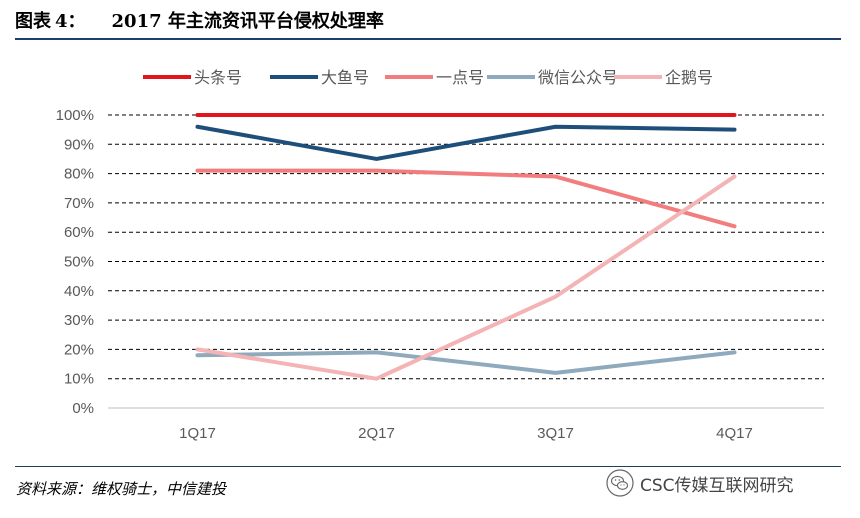 The image size is (860, 518). Describe the element at coordinates (83, 408) in the screenshot. I see `y-tick-label: 0%` at that location.